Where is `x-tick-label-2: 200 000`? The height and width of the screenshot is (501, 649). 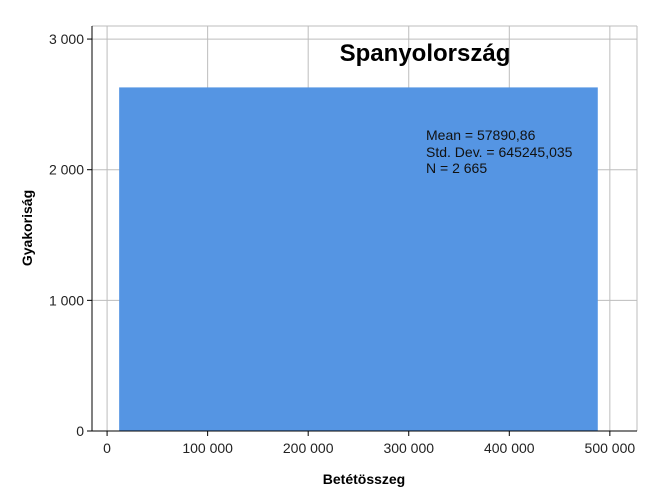 x-tick-label-2: 200 000 is located at coordinates (308, 448).